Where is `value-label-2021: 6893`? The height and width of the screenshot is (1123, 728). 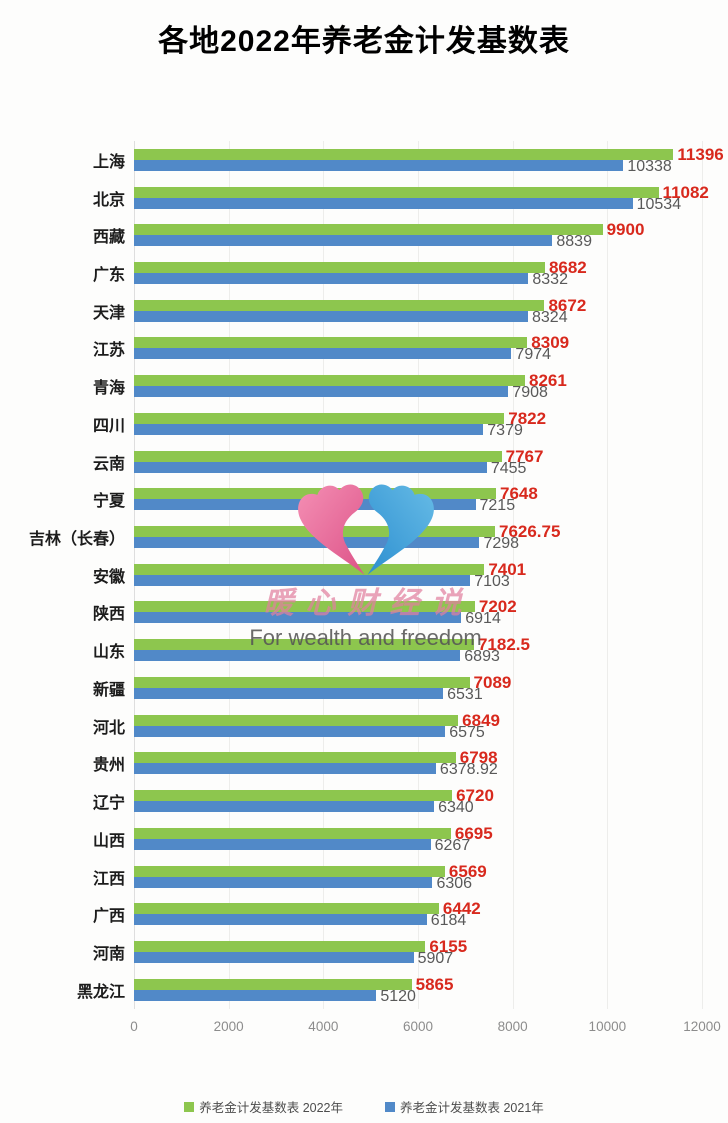 value-label-2021: 6893 is located at coordinates (482, 657).